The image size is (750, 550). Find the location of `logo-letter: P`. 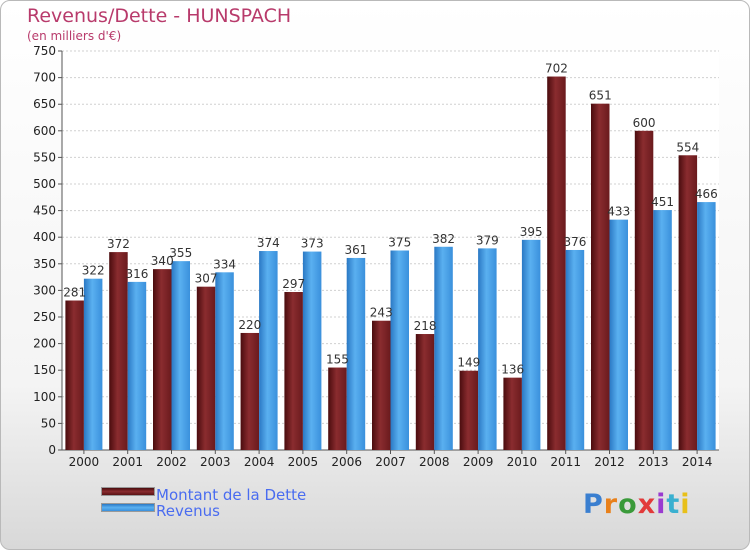

logo-letter: P is located at coordinates (593, 504).